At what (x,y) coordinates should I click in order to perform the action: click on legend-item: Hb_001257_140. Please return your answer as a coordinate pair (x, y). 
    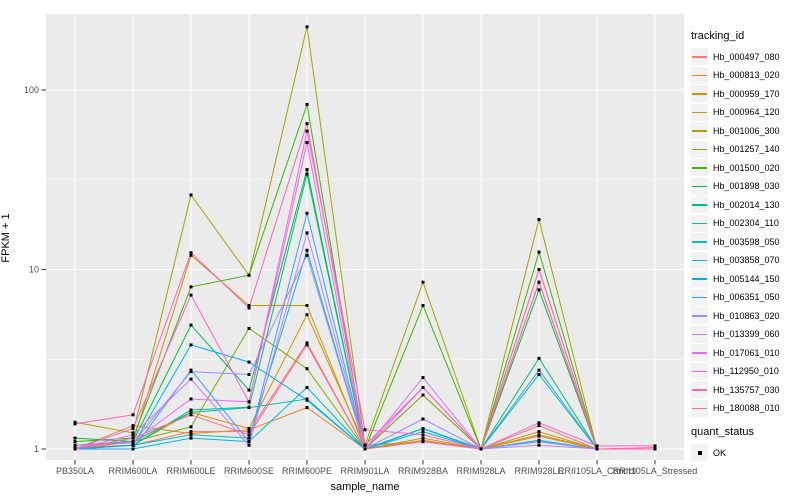
    Looking at the image, I should click on (745, 149).